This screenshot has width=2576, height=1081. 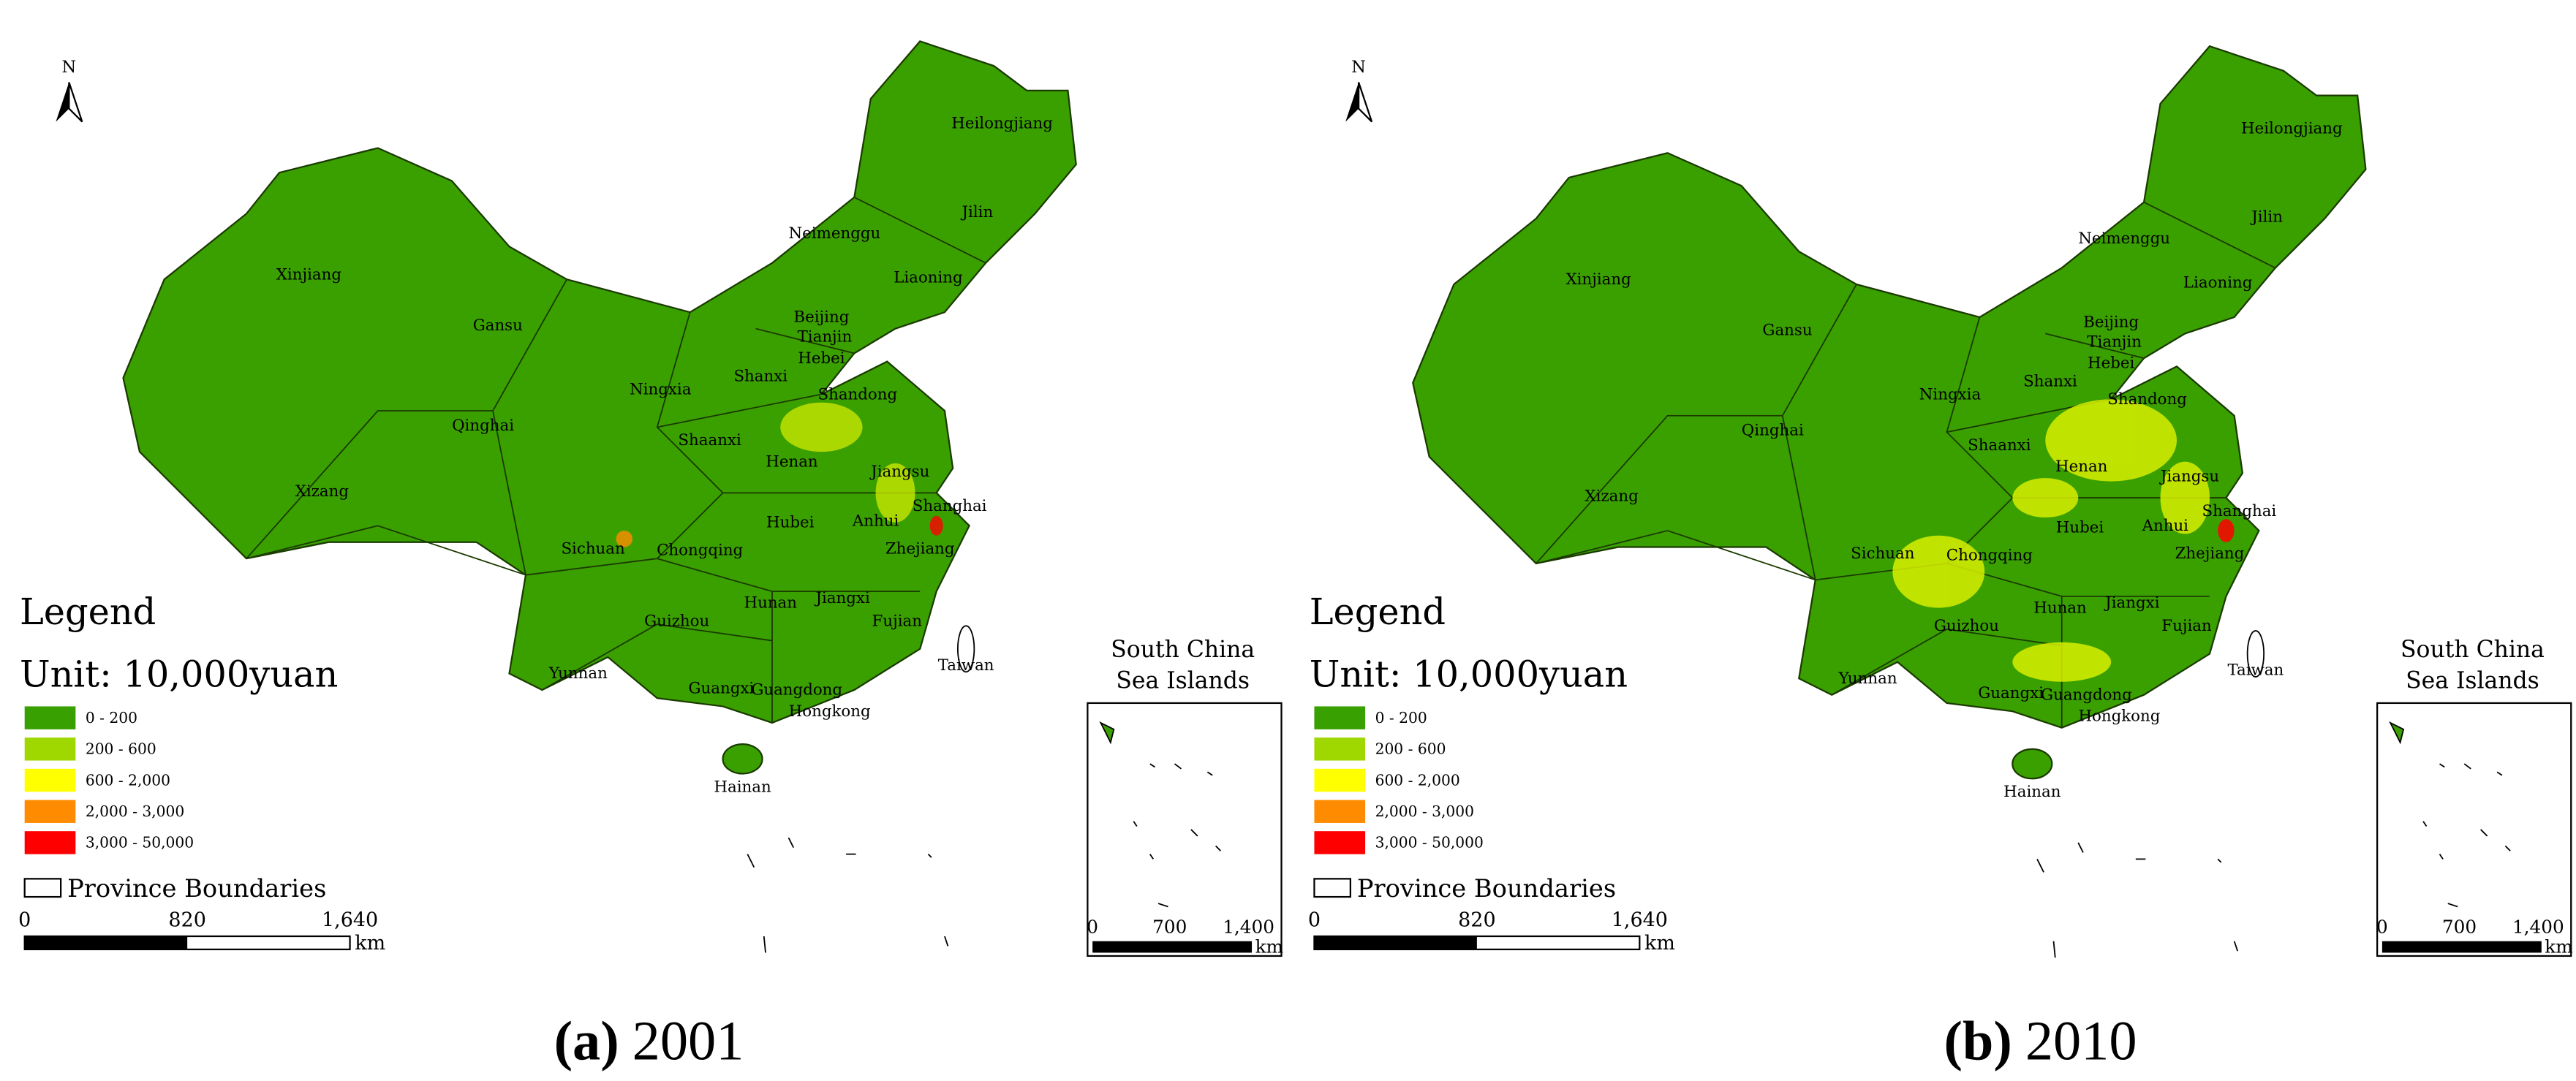 I want to click on inset-scale-label: 1,400, so click(x=2538, y=926).